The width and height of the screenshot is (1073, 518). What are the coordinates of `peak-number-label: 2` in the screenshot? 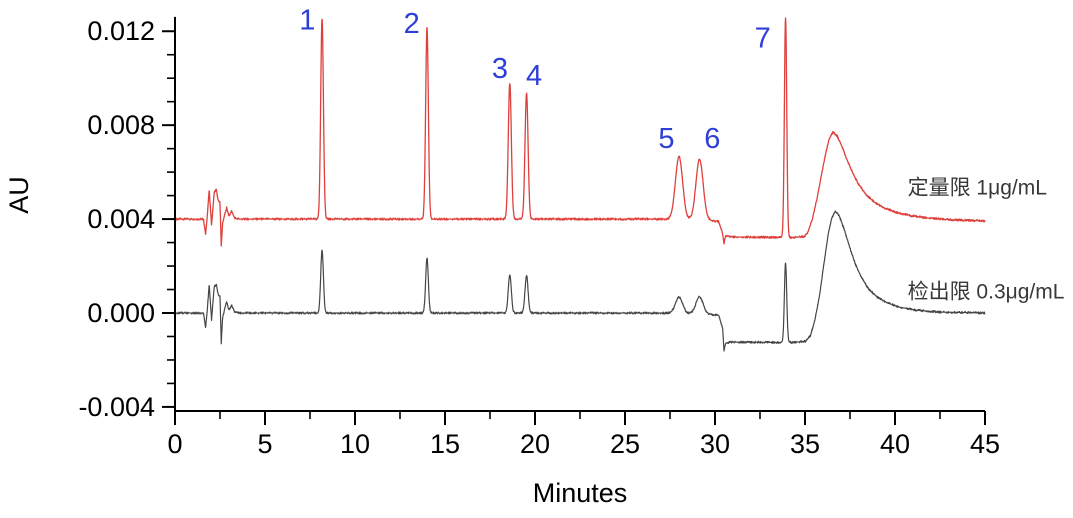 It's located at (412, 24).